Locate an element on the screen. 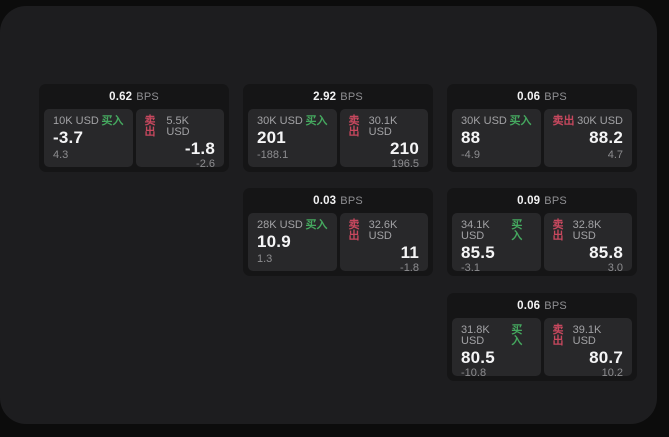 Image resolution: width=669 pixels, height=437 pixels. sell-amount-label: 32.6K USD is located at coordinates (383, 230).